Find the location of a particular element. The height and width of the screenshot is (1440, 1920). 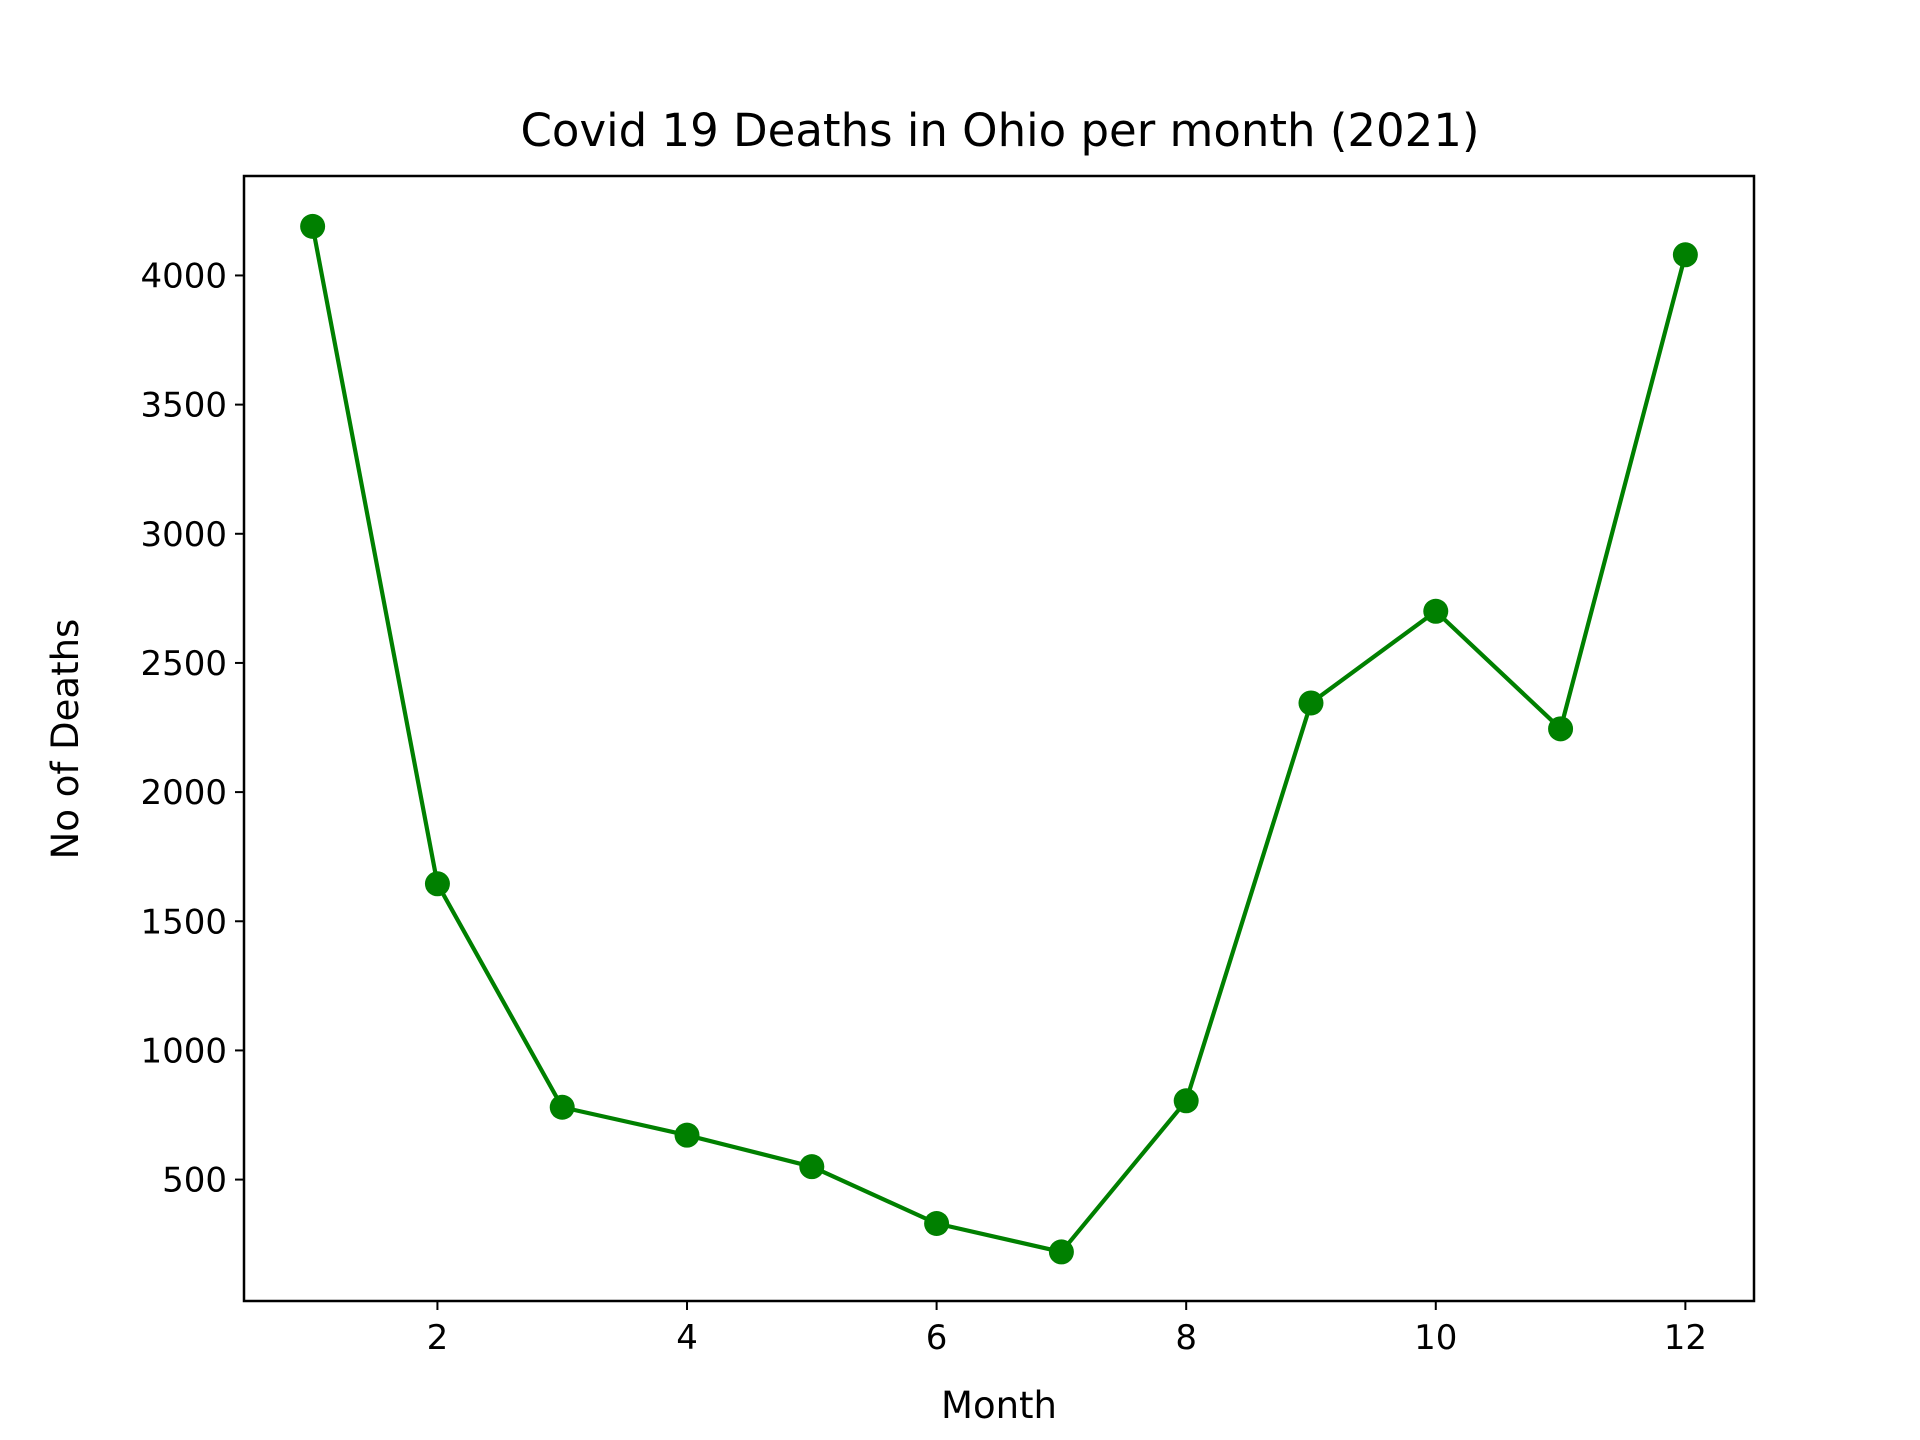

y-axis-title: No of Deaths is located at coordinates (65, 739).